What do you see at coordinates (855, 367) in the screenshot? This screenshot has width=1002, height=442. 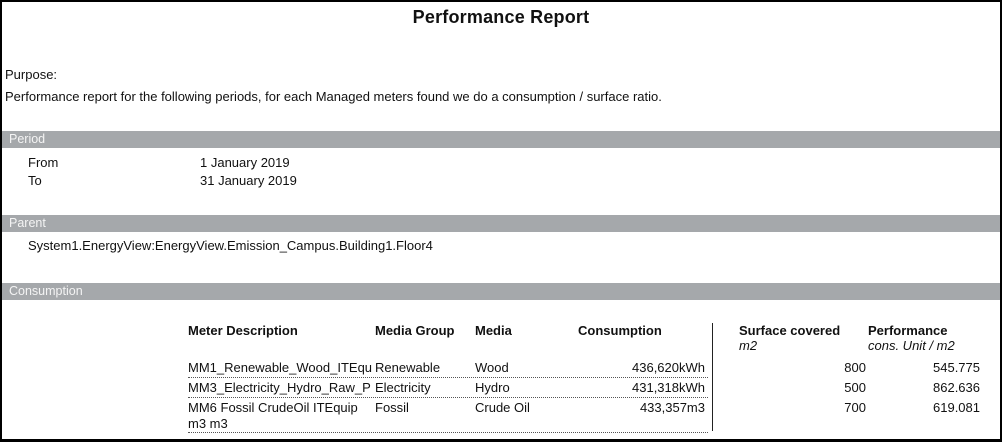 I see `surface-covered-cell: 800` at bounding box center [855, 367].